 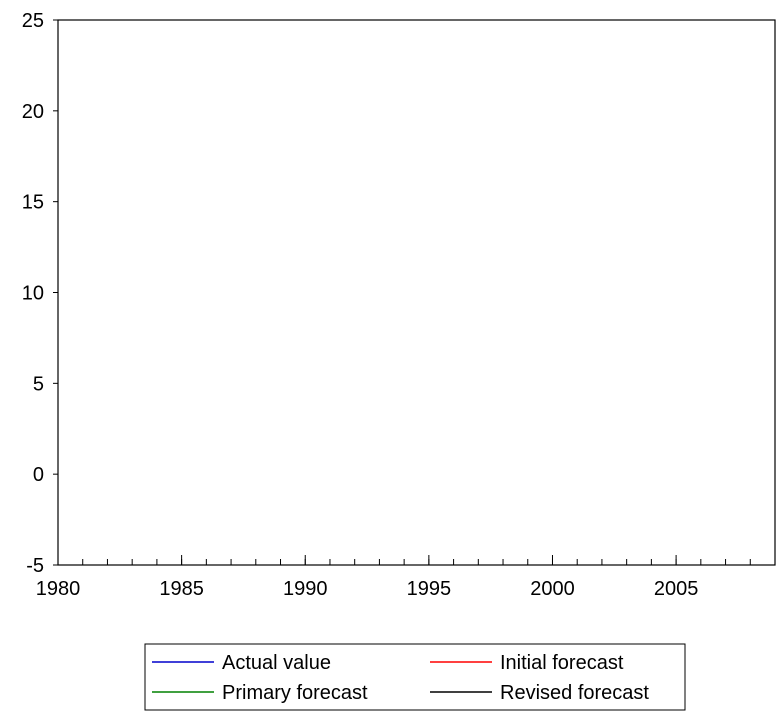 I want to click on x-tick-label: 1985, so click(x=181, y=589).